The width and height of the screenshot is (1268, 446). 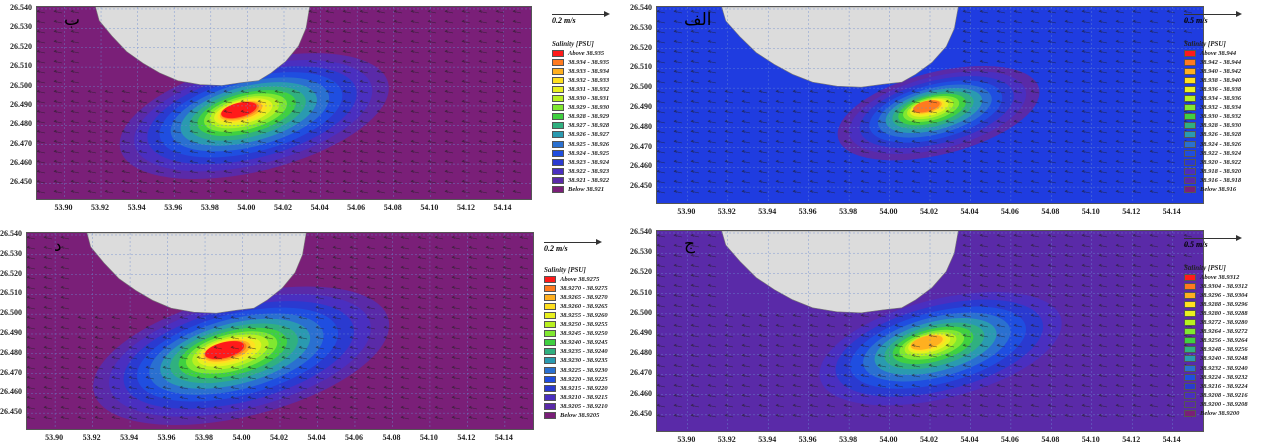 I want to click on y-tick-label: 26.480, so click(x=21, y=124).